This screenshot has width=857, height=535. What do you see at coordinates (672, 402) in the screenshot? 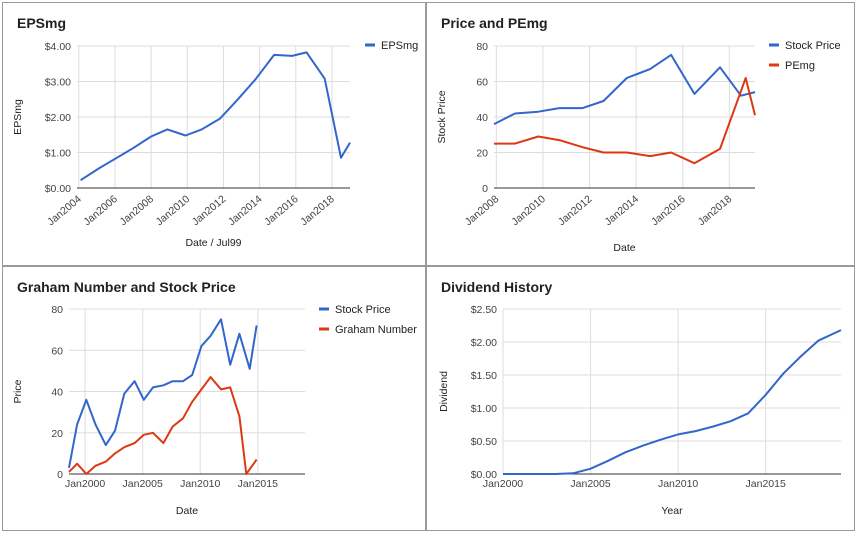
I see `series-line-dividend` at bounding box center [672, 402].